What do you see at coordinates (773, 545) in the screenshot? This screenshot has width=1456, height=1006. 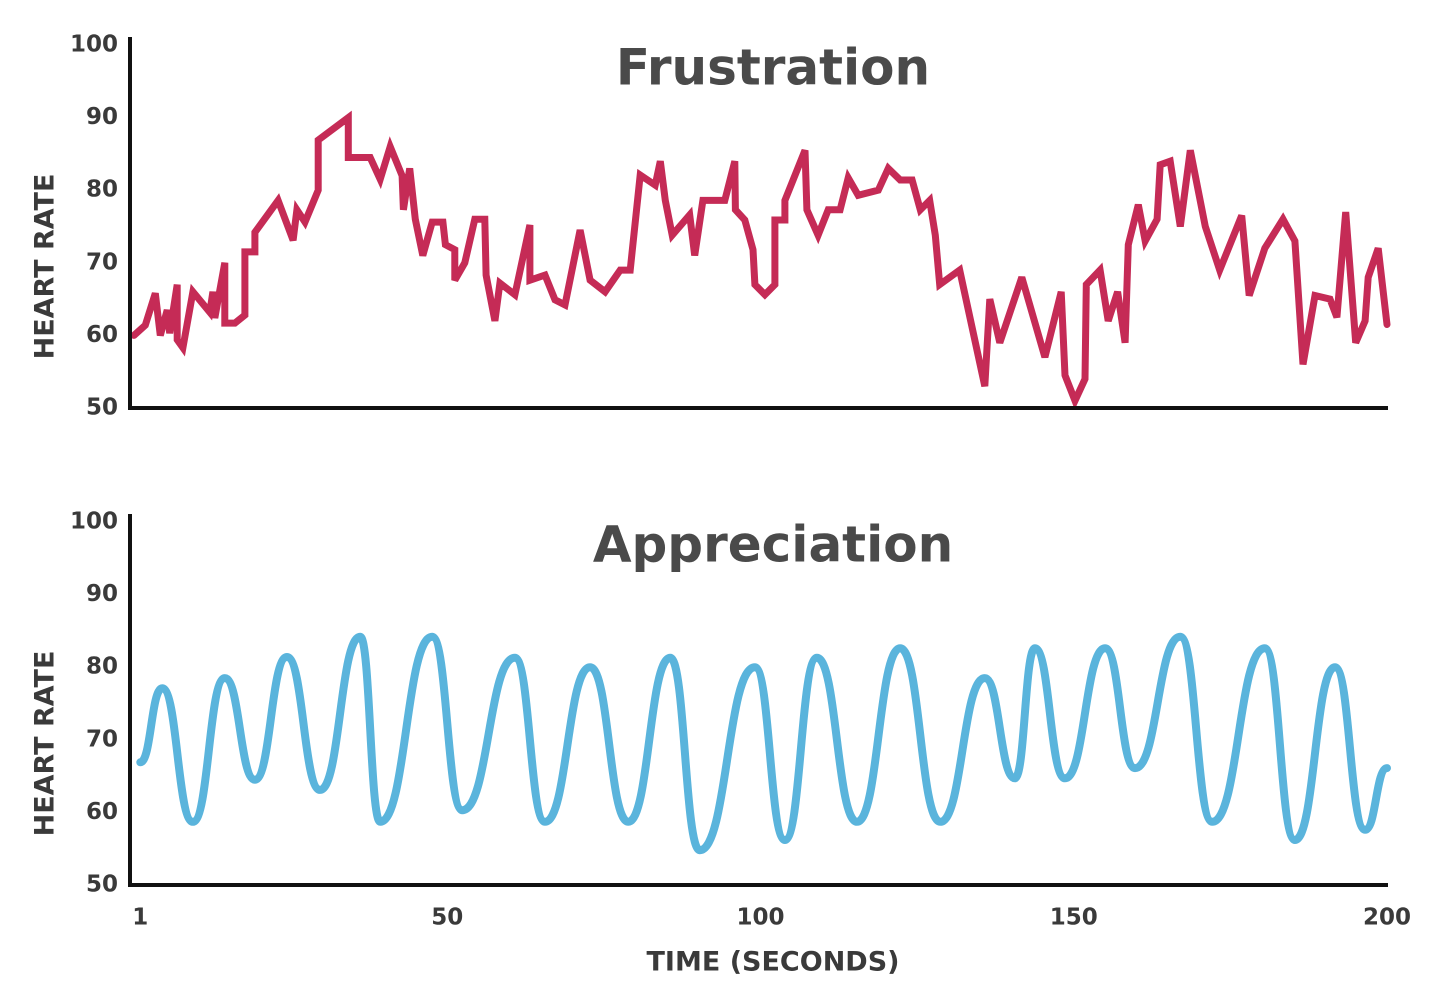 I see `chart-title: Appreciation` at bounding box center [773, 545].